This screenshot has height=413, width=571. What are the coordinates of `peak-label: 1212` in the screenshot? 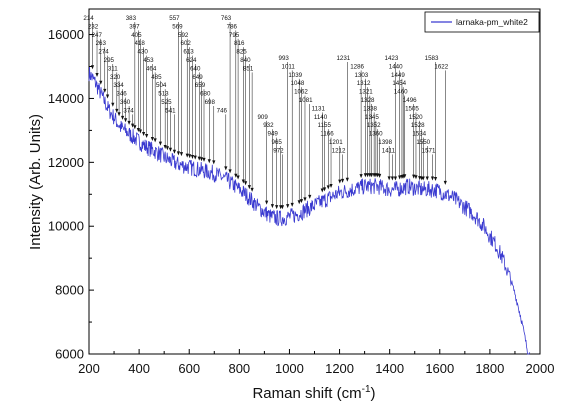 It's located at (339, 150).